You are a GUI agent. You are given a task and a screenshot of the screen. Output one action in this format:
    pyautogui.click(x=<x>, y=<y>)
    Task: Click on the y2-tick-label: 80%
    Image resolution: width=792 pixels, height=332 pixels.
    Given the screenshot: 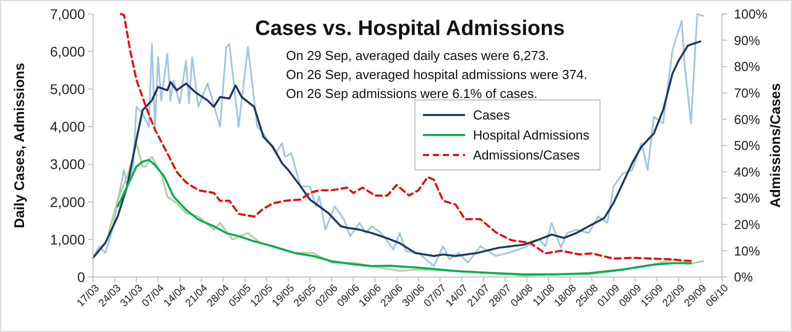 What is the action you would take?
    pyautogui.click(x=747, y=66)
    